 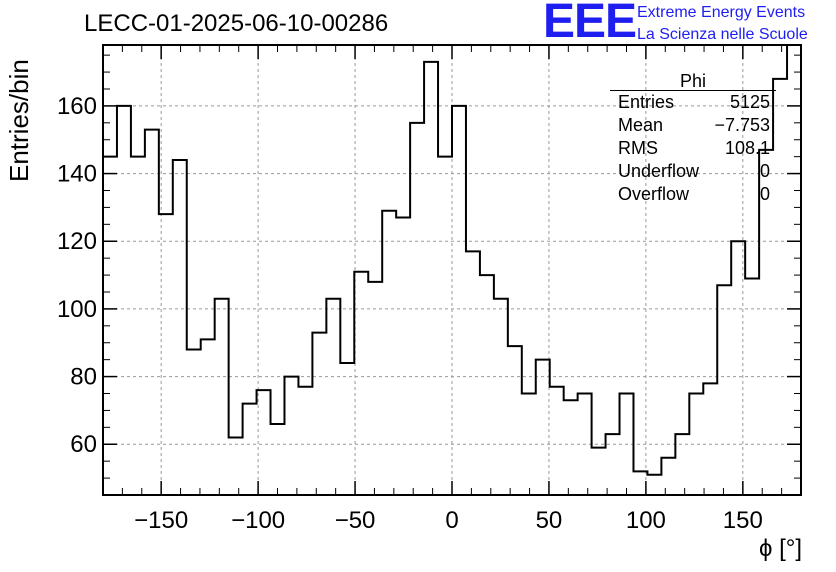 I want to click on stats-row-entries: Entries 5125, so click(x=691, y=102).